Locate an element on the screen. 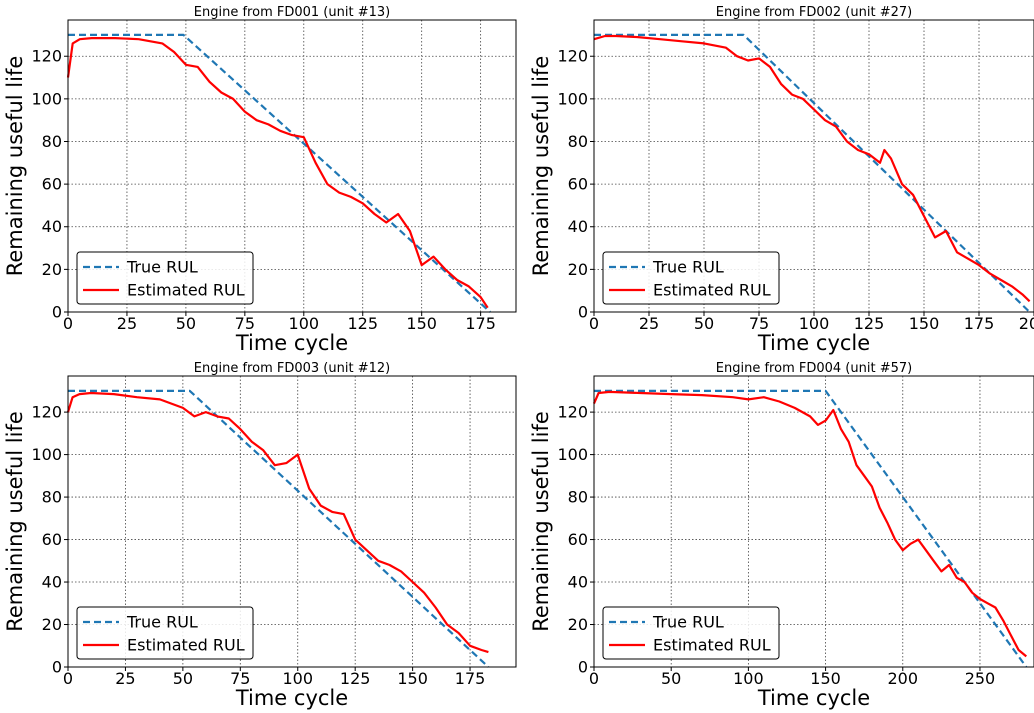  chart-title: Engine from FD003 (unit #12) is located at coordinates (292, 368).